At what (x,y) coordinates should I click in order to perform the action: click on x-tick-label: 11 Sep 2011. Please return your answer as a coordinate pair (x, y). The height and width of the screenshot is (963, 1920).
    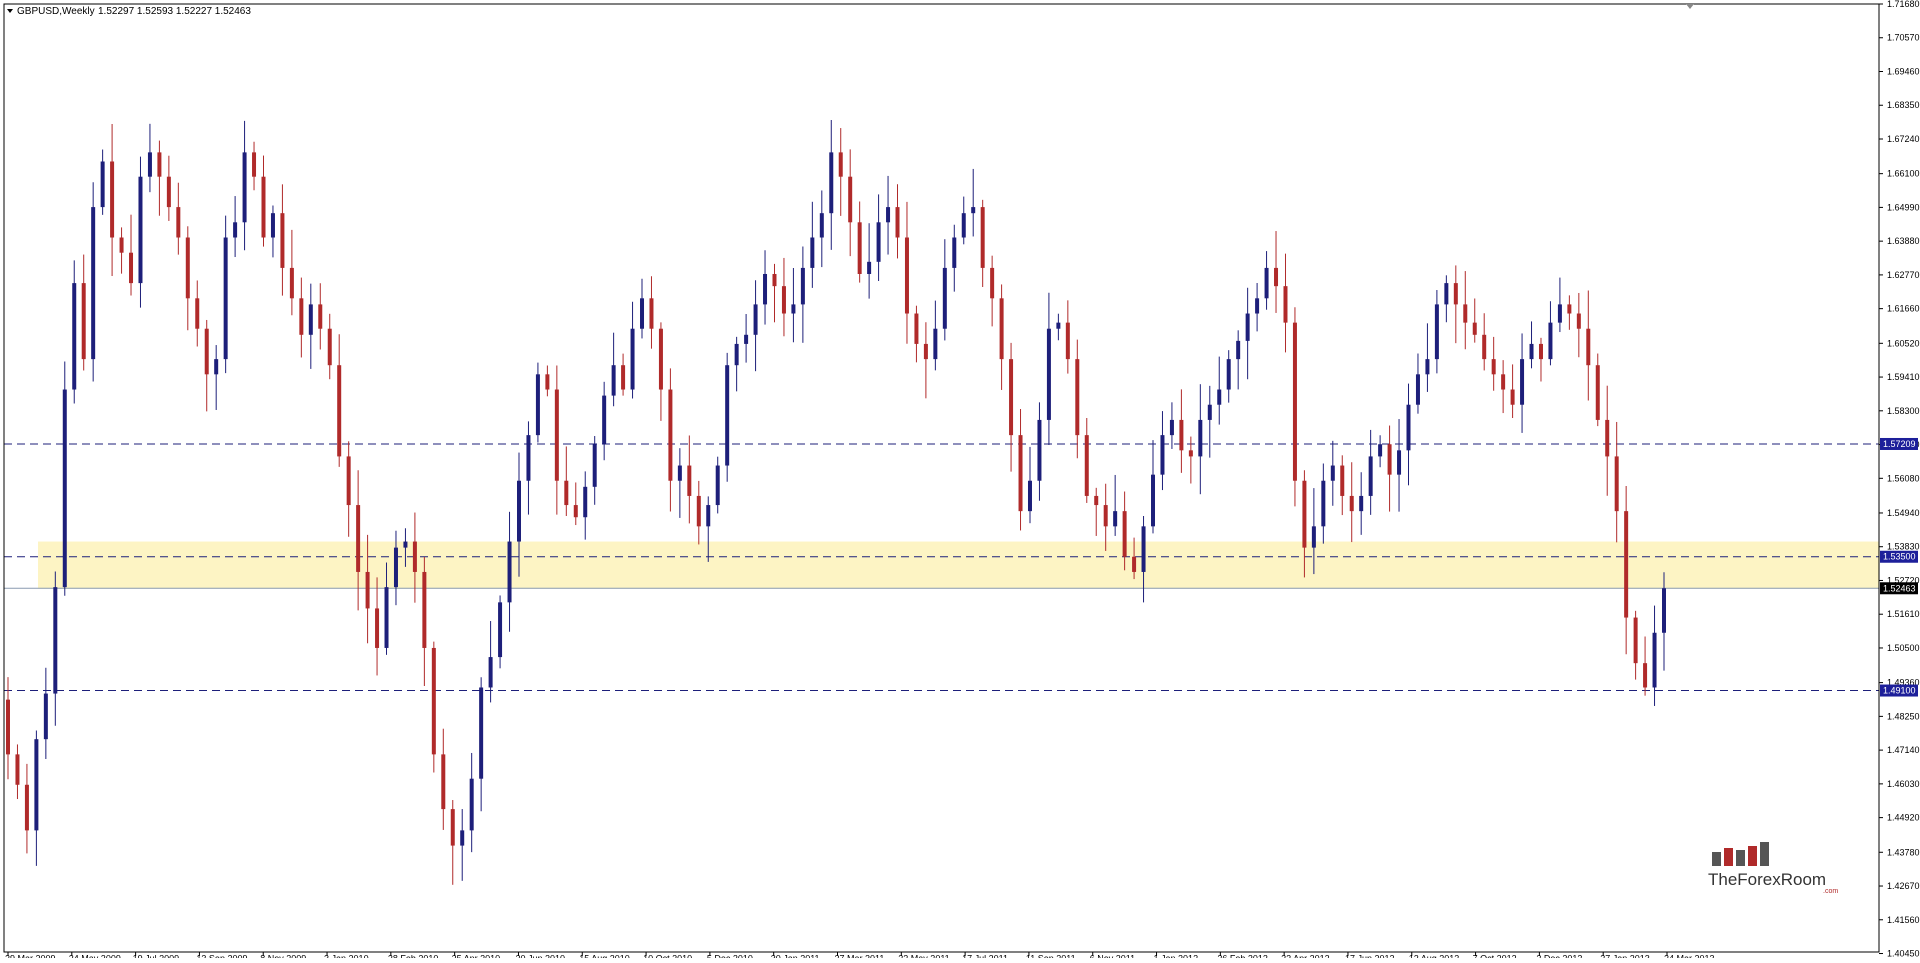
    Looking at the image, I should click on (1051, 955).